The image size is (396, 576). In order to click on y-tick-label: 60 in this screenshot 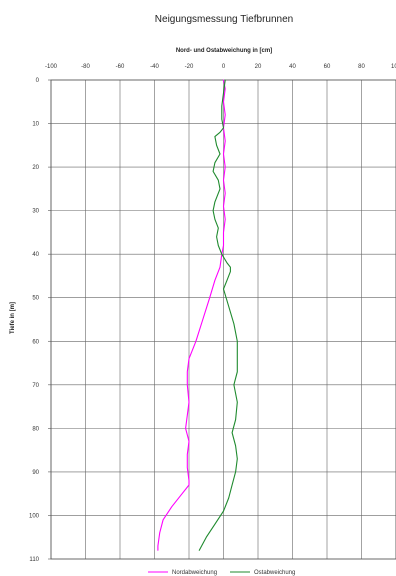, I will do `click(35, 342)`.